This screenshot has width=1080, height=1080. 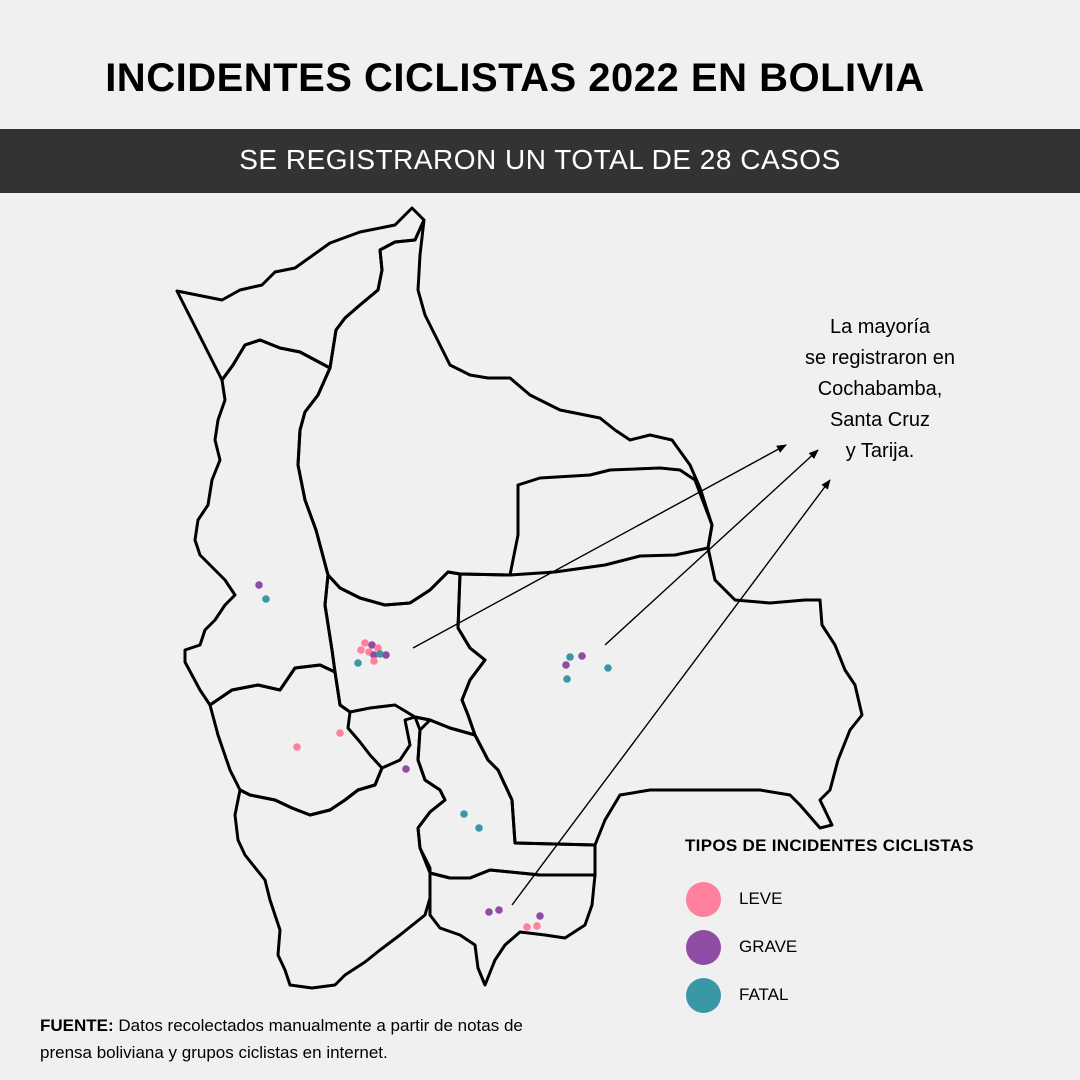 What do you see at coordinates (300, 294) in the screenshot?
I see `region-pando` at bounding box center [300, 294].